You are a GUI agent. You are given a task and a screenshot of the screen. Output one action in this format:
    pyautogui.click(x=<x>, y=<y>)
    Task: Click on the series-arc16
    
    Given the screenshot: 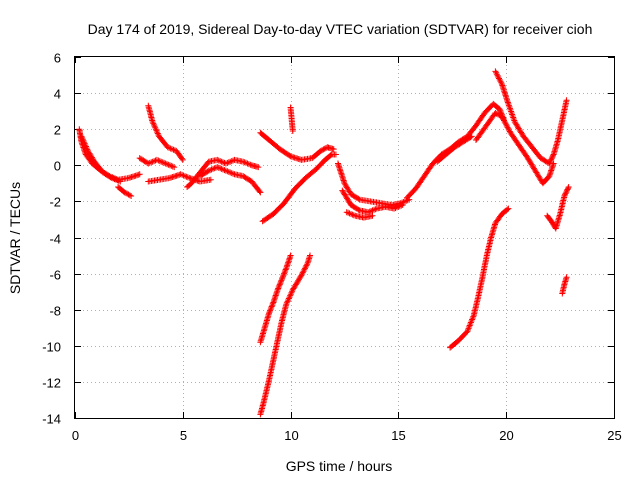 What is the action you would take?
    pyautogui.click(x=359, y=215)
    